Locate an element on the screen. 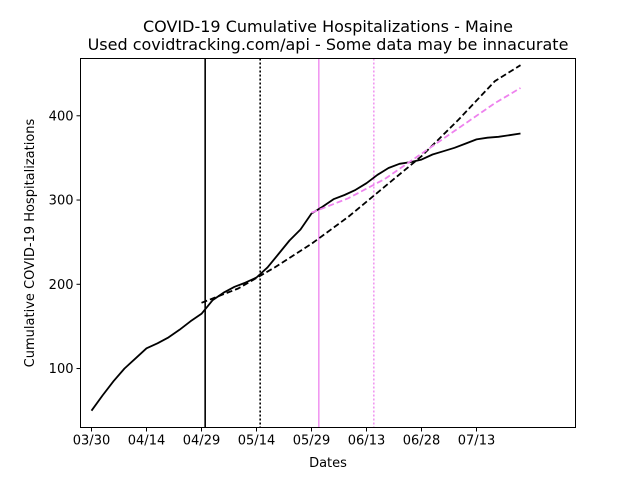  x-tick-label: 05/14 is located at coordinates (256, 441).